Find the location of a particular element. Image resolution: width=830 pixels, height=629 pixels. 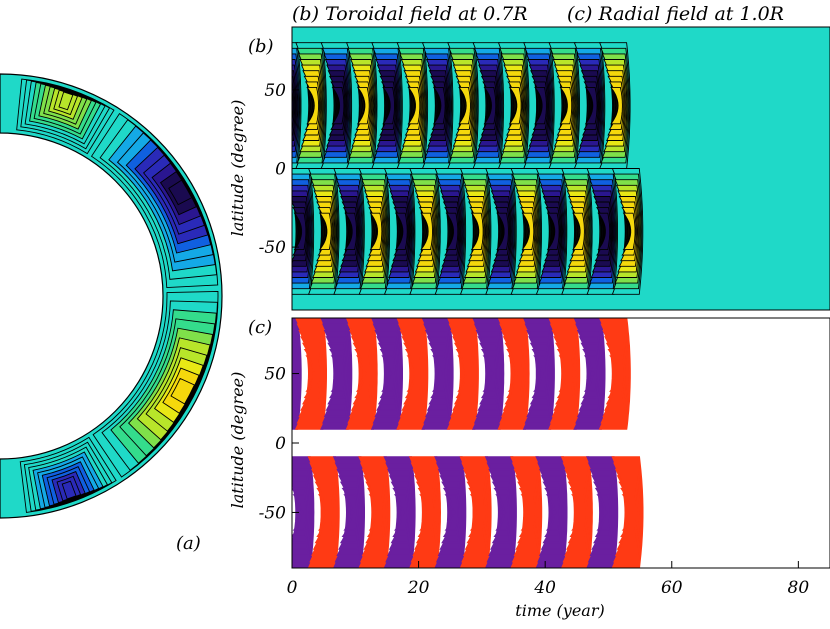

panel-b-yticks: 50 0 -50 is located at coordinates (279, 169).